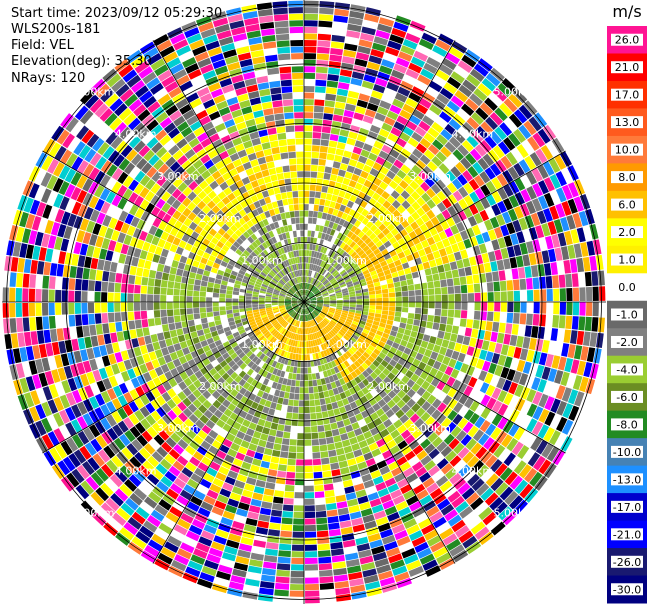  What do you see at coordinates (117, 13) in the screenshot?
I see `start-time-label: Start time: 2023/09/12 05:29:30` at bounding box center [117, 13].